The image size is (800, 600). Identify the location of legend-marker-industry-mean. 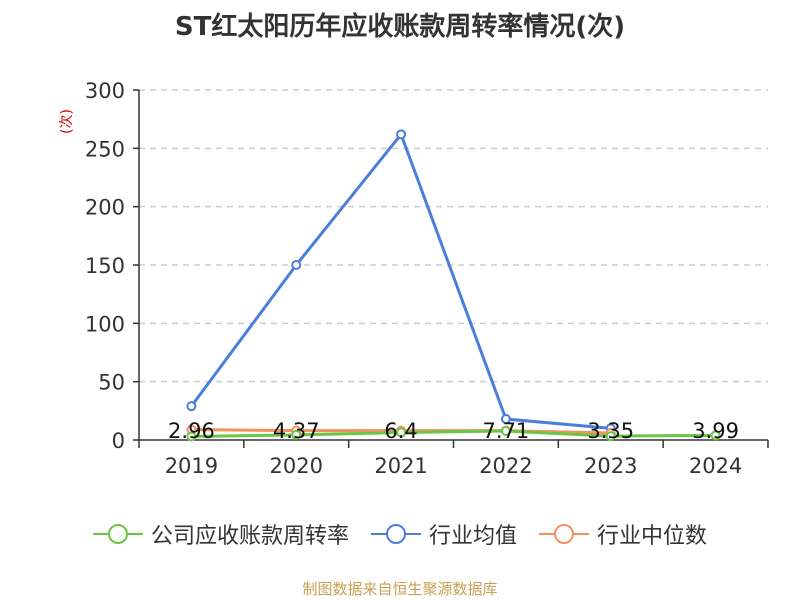
(395, 534).